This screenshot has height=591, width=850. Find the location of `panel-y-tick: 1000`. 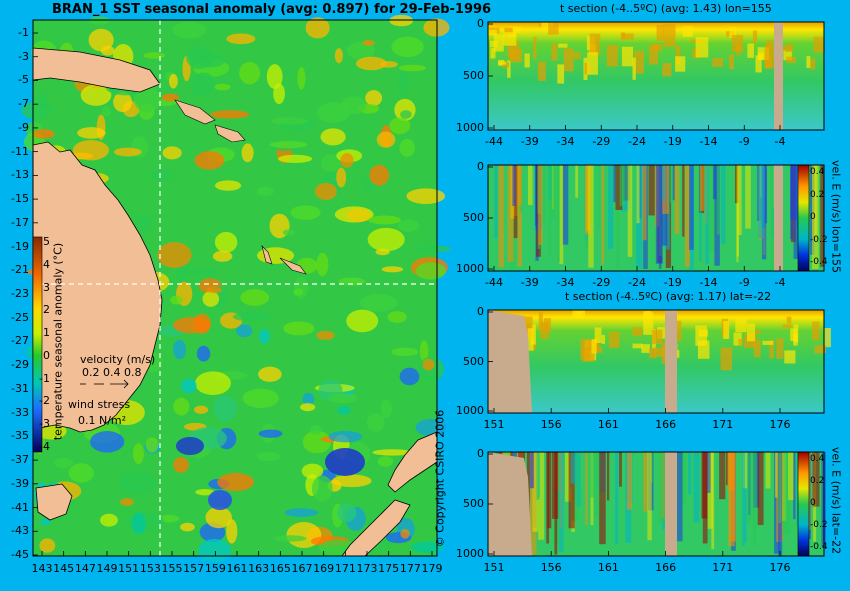

panel-y-tick: 1000 is located at coordinates (470, 268).